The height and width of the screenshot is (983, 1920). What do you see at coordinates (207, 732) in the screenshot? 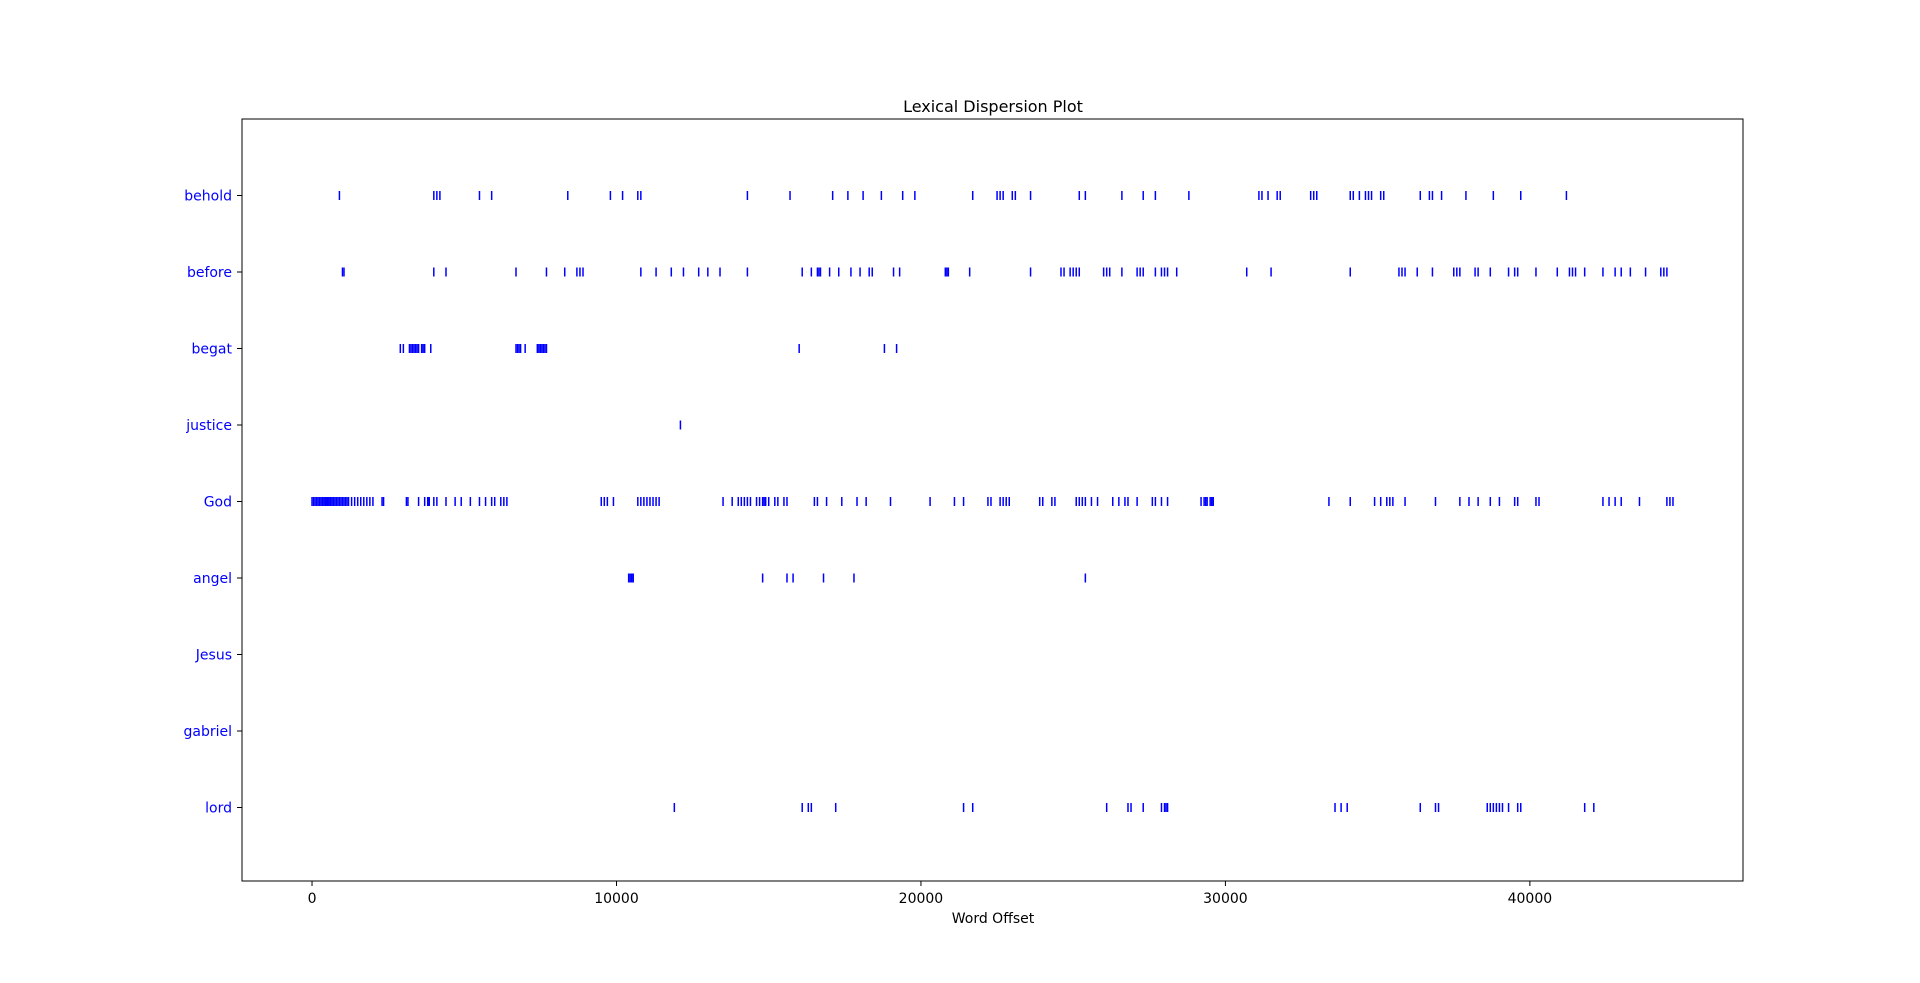
I see `y-tick-label-gabriel: gabriel` at bounding box center [207, 732].